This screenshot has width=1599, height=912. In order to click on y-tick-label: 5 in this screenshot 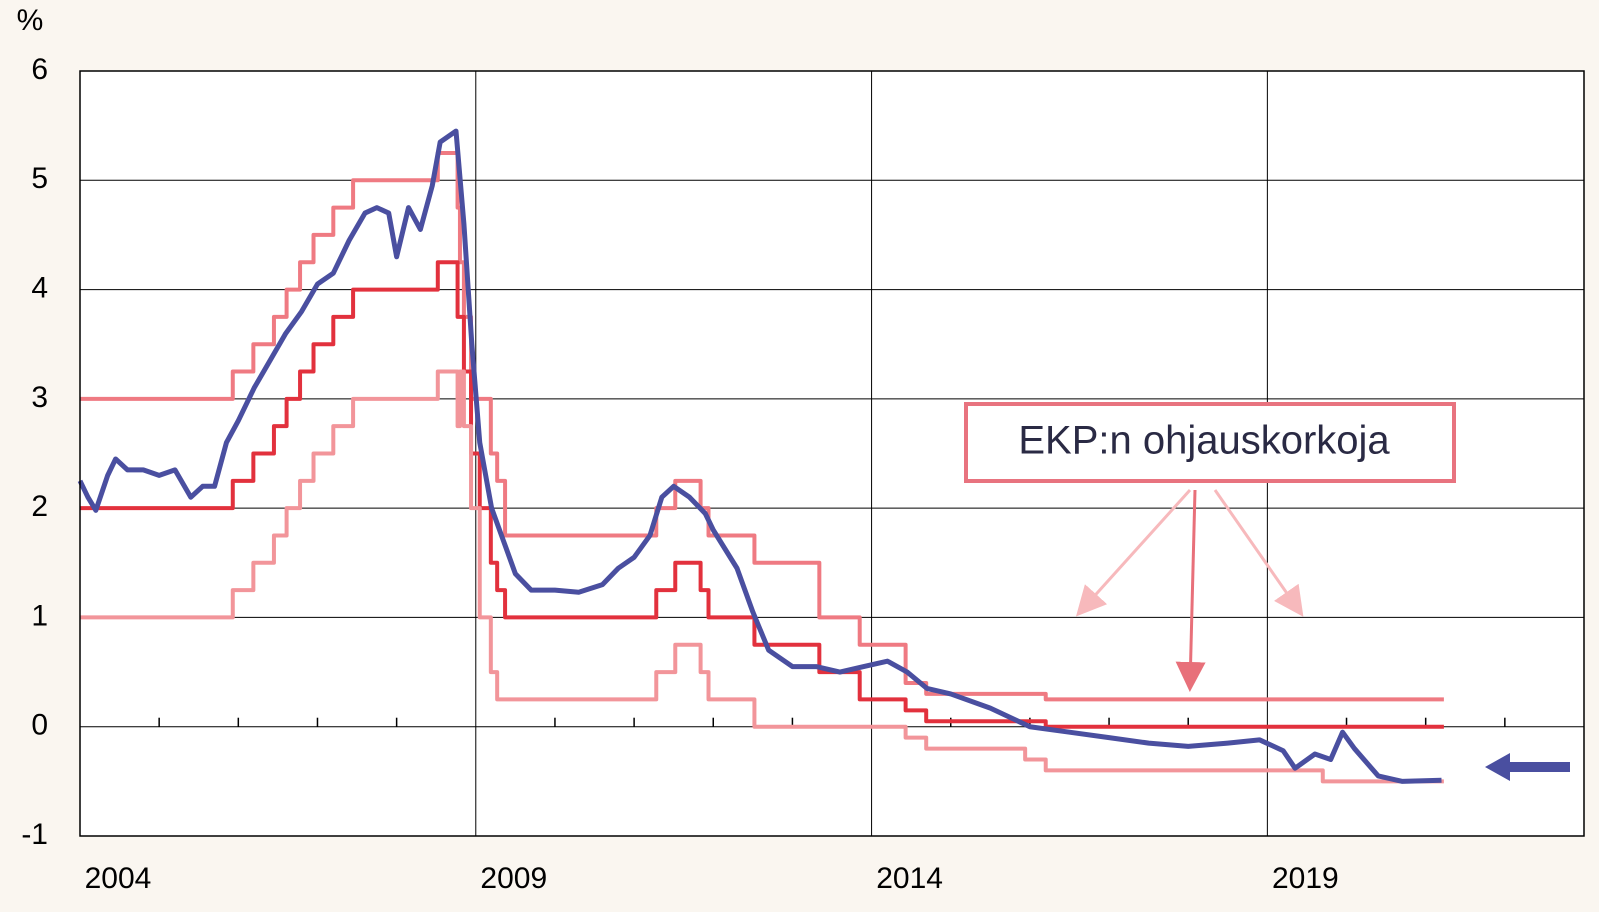, I will do `click(39, 178)`.